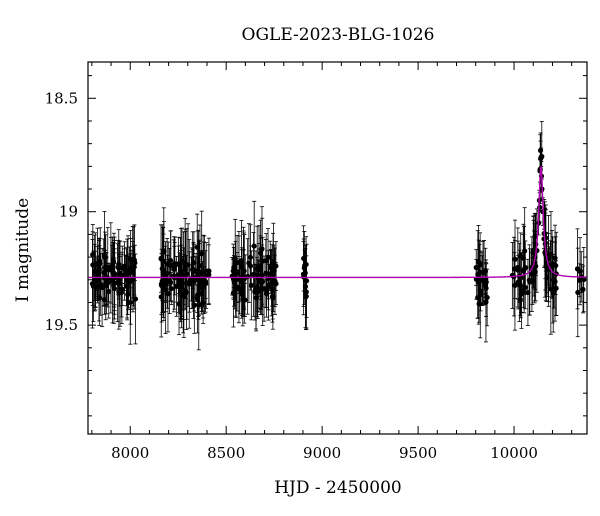 This screenshot has width=600, height=516. I want to click on y-axis-label: I magnitude, so click(23, 250).